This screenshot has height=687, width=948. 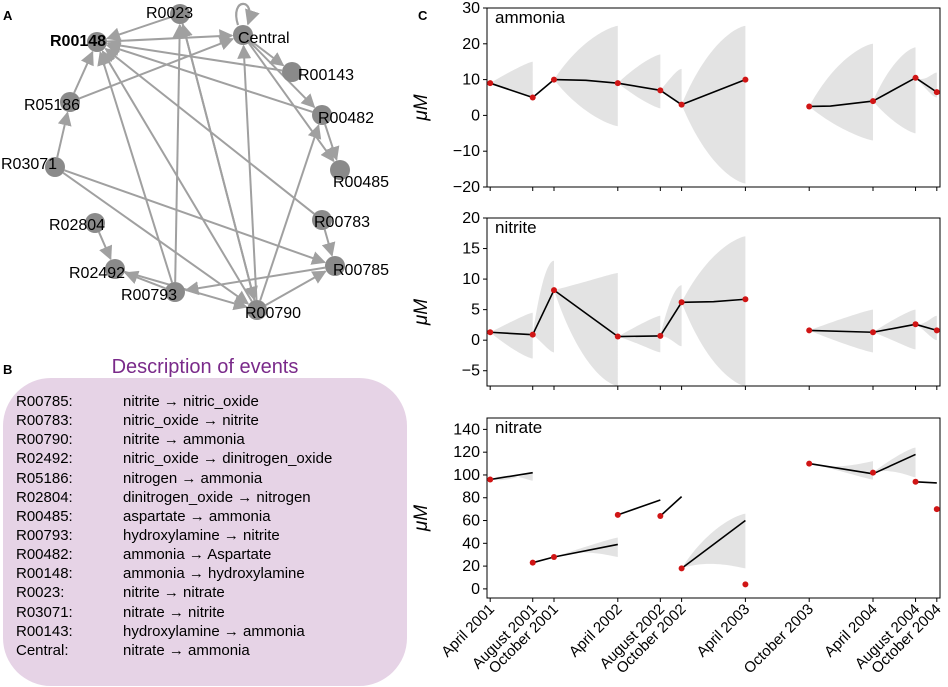 I want to click on event-code: Central:, so click(x=42, y=650).